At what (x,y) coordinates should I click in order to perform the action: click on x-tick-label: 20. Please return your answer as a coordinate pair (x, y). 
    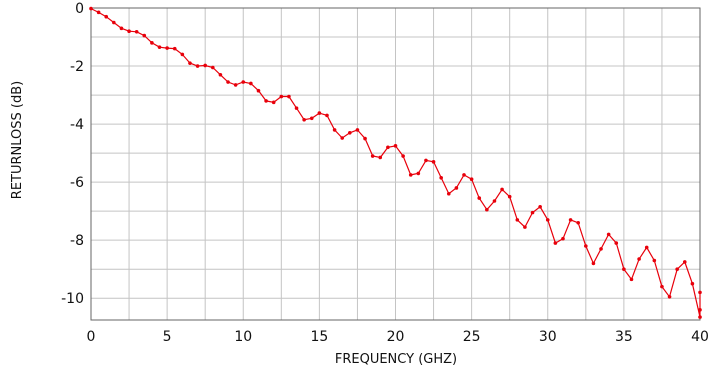
    Looking at the image, I should click on (396, 337).